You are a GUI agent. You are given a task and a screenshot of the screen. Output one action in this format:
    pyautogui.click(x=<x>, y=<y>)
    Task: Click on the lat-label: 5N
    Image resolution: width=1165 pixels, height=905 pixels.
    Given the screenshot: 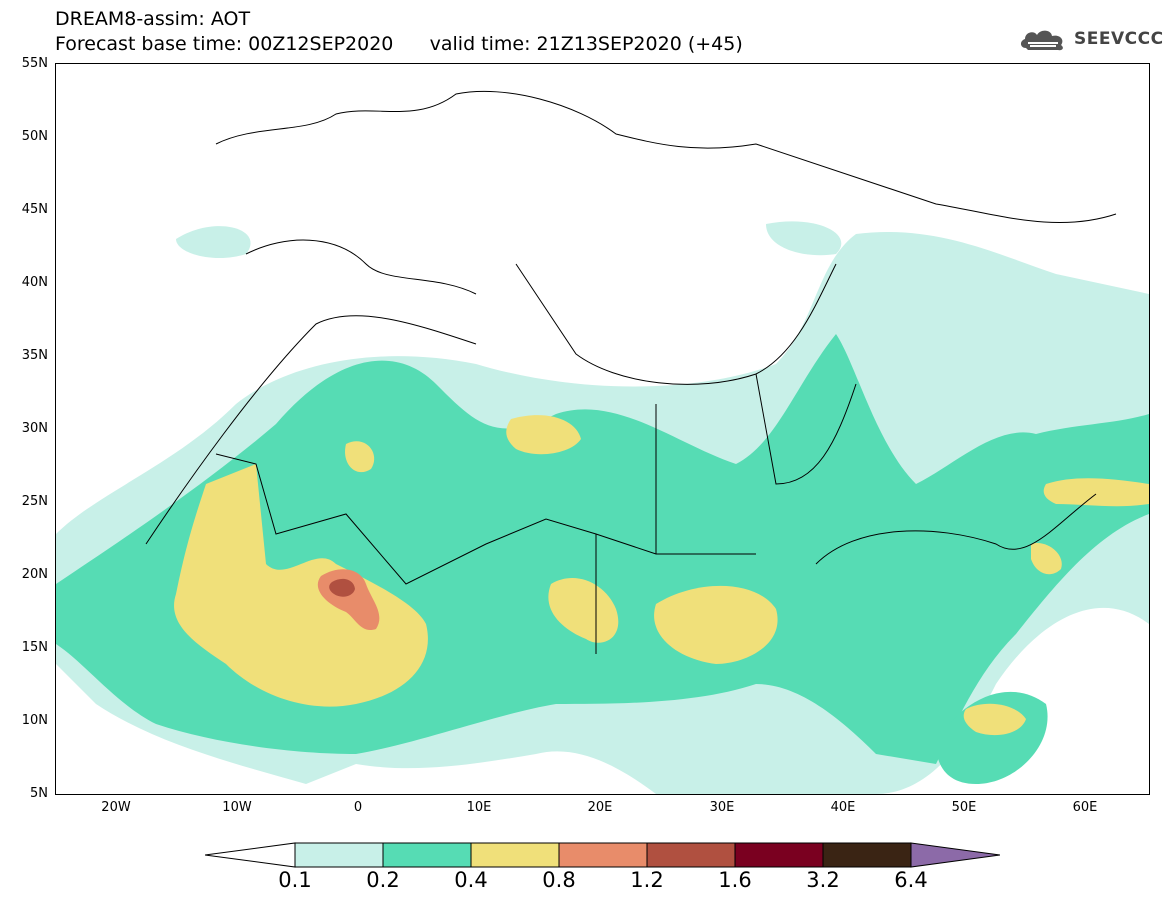 What is the action you would take?
    pyautogui.click(x=39, y=793)
    